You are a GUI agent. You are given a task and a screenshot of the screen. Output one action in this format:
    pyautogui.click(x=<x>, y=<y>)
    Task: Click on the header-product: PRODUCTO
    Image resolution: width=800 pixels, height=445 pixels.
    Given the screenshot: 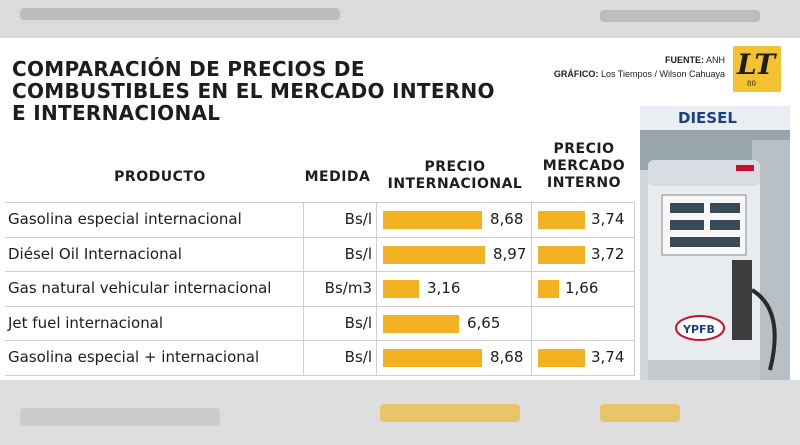 What is the action you would take?
    pyautogui.click(x=160, y=177)
    